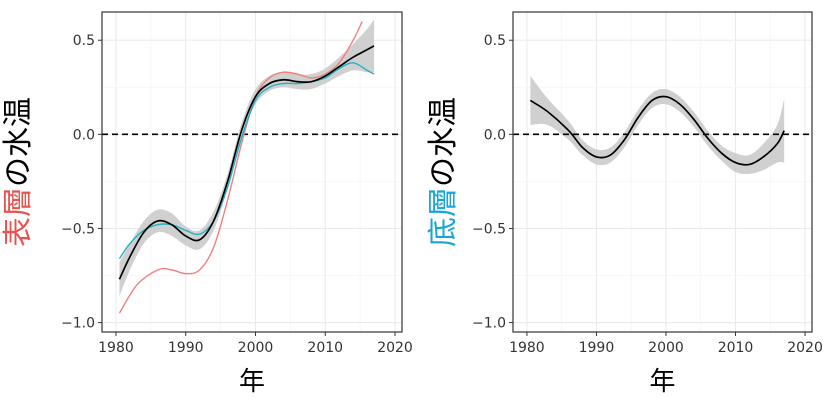  I want to click on y-axis-label: 表層の水温, so click(18, 172).